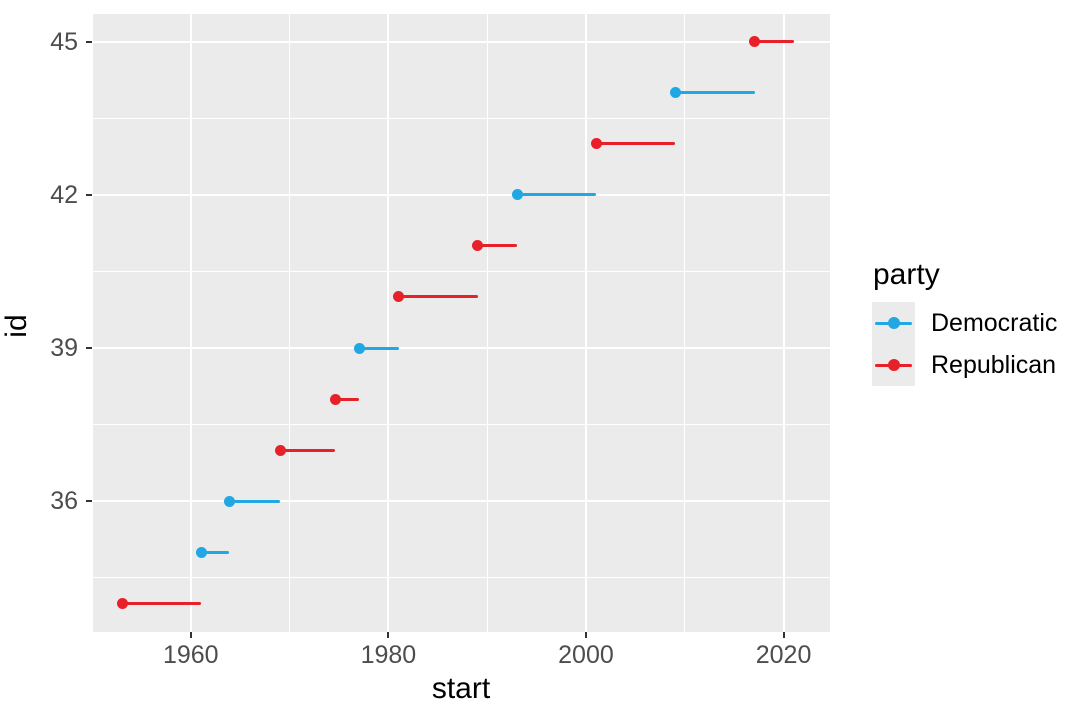 This screenshot has width=1080, height=720. What do you see at coordinates (388, 655) in the screenshot?
I see `x-tick-label: 1980` at bounding box center [388, 655].